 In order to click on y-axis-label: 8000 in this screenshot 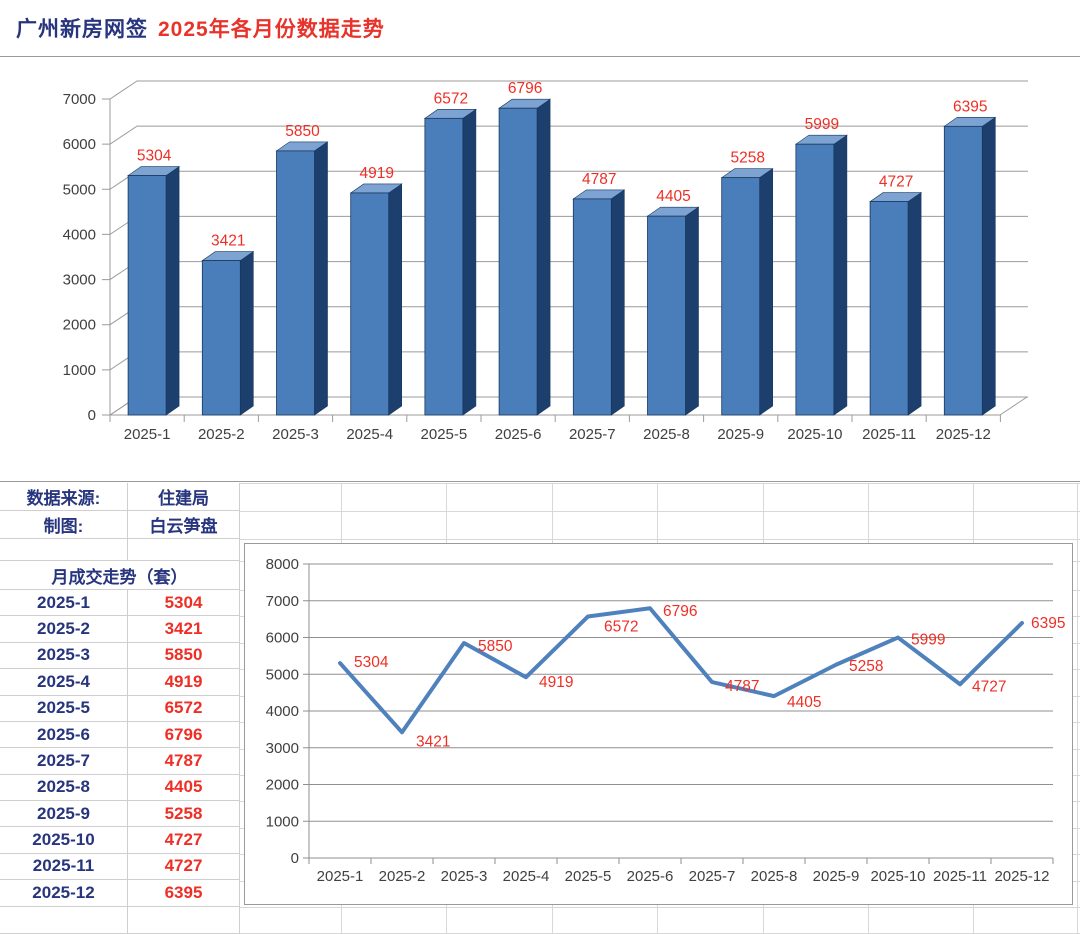, I will do `click(282, 564)`.